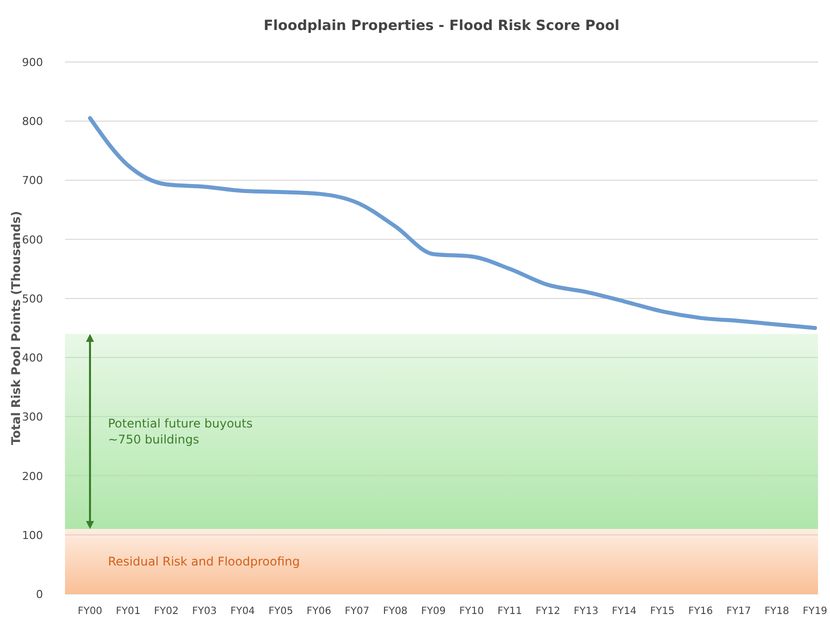 The height and width of the screenshot is (626, 830). Describe the element at coordinates (32, 535) in the screenshot. I see `y-tick-label: 100` at that location.